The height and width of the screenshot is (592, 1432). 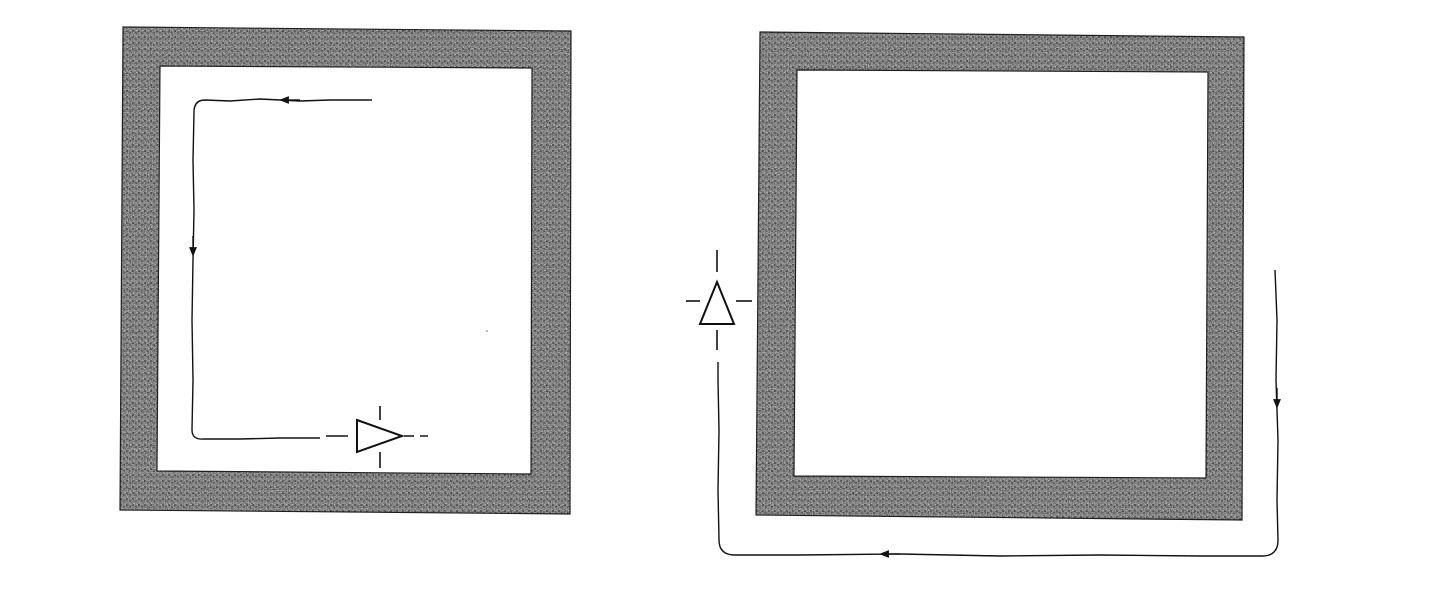 I want to click on left-sensor-icon, so click(x=377, y=437).